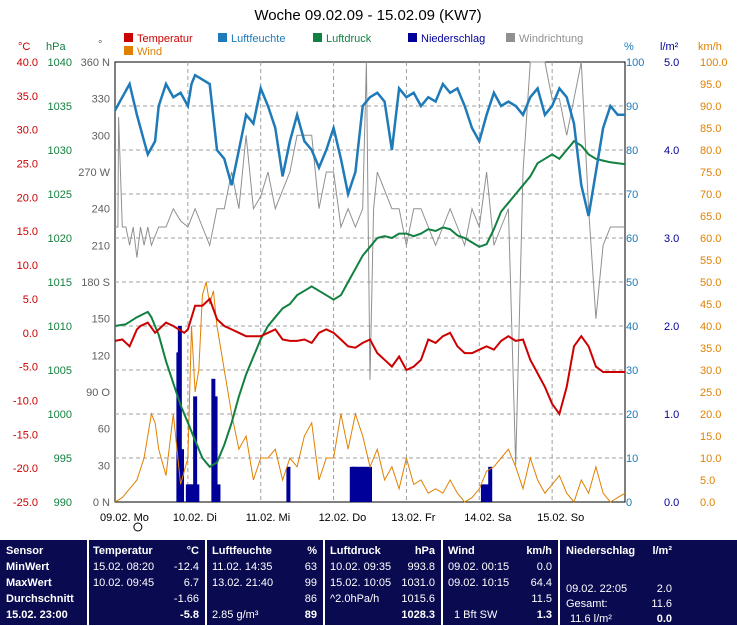  I want to click on x-tick-label: 13.02. Fr, so click(413, 518).